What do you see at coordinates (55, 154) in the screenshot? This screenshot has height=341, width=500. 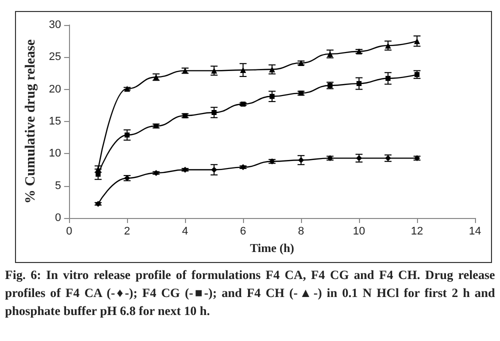 I see `y-tick-label: 10` at bounding box center [55, 154].